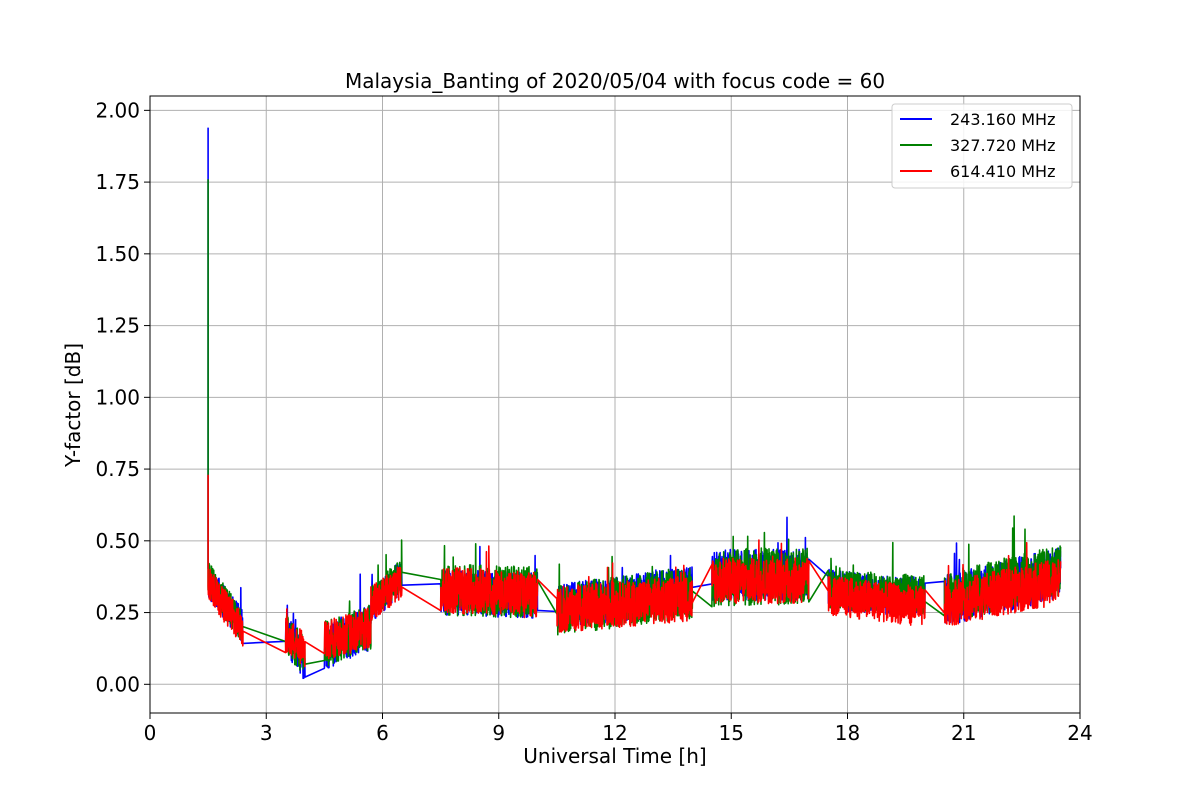 This screenshot has height=800, width=1200. What do you see at coordinates (963, 733) in the screenshot?
I see `x-tick-label: 21` at bounding box center [963, 733].